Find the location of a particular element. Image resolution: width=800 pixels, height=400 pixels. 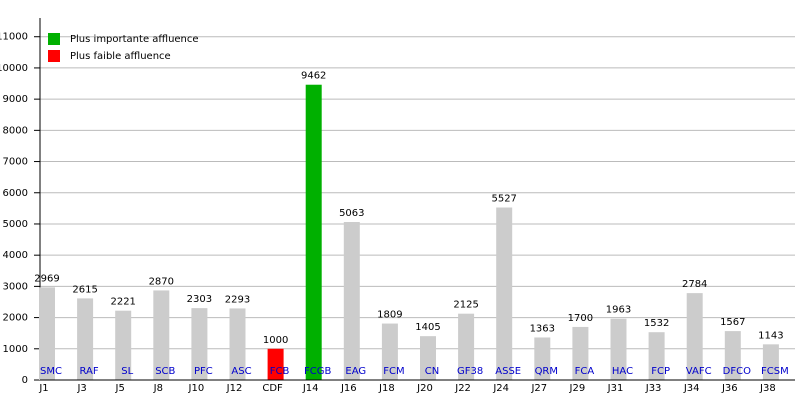

x-tick-label: J34 is located at coordinates (691, 388).